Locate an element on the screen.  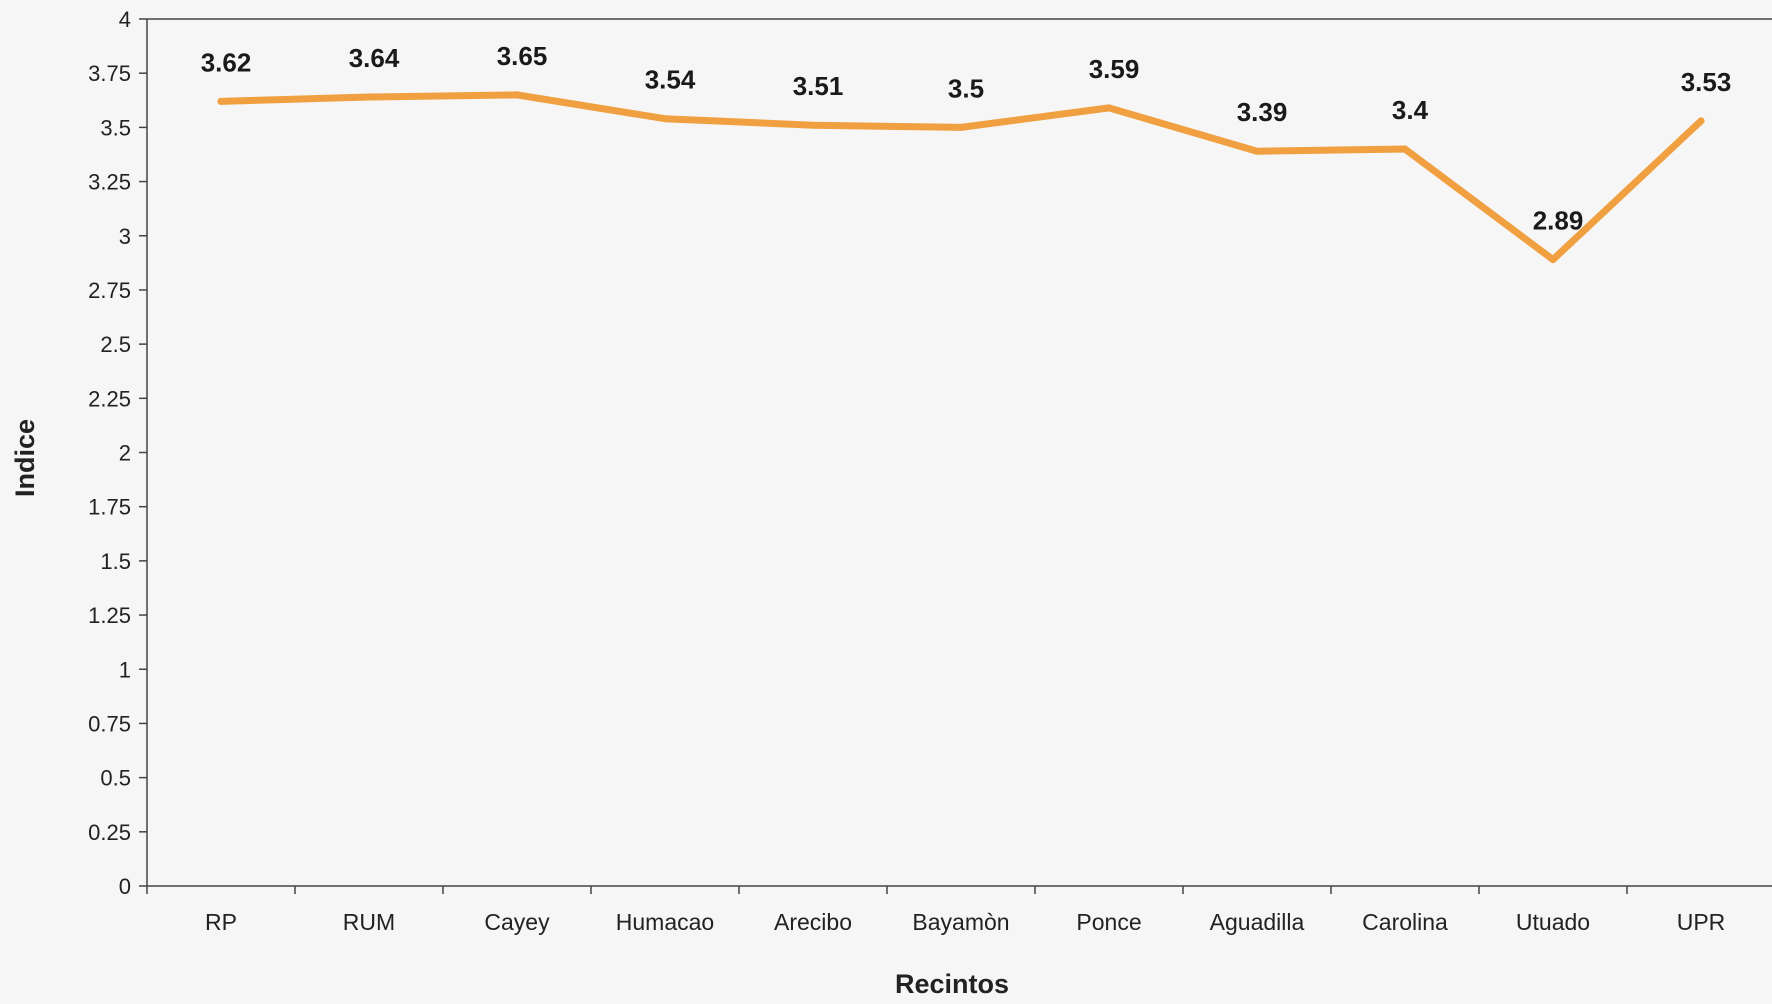
data-label: 3.53 is located at coordinates (1706, 82).